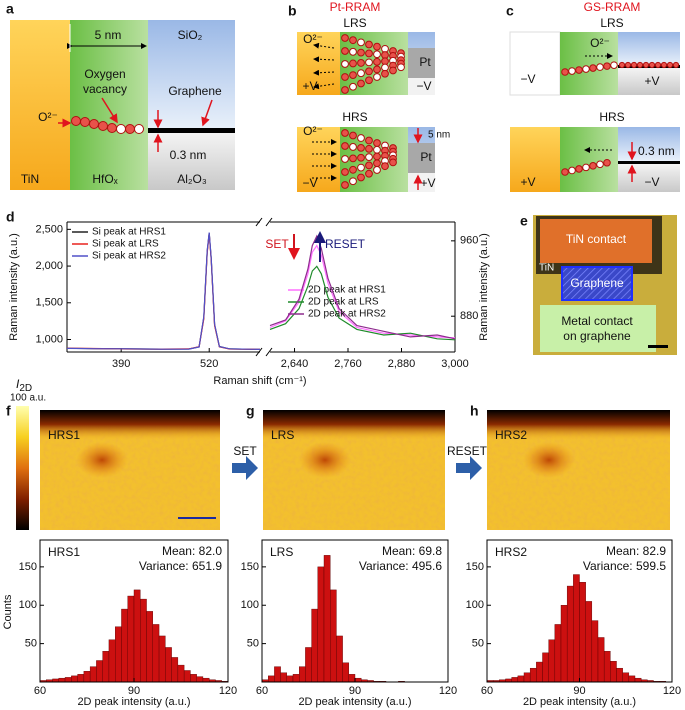  I want to click on label: +V, so click(309, 86).